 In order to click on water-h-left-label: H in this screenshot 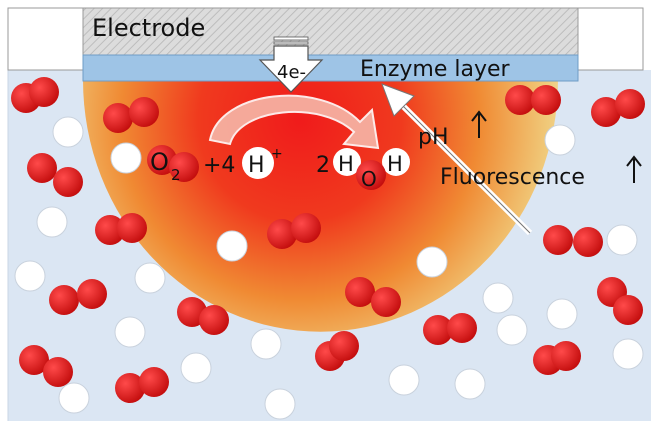, I will do `click(346, 164)`.